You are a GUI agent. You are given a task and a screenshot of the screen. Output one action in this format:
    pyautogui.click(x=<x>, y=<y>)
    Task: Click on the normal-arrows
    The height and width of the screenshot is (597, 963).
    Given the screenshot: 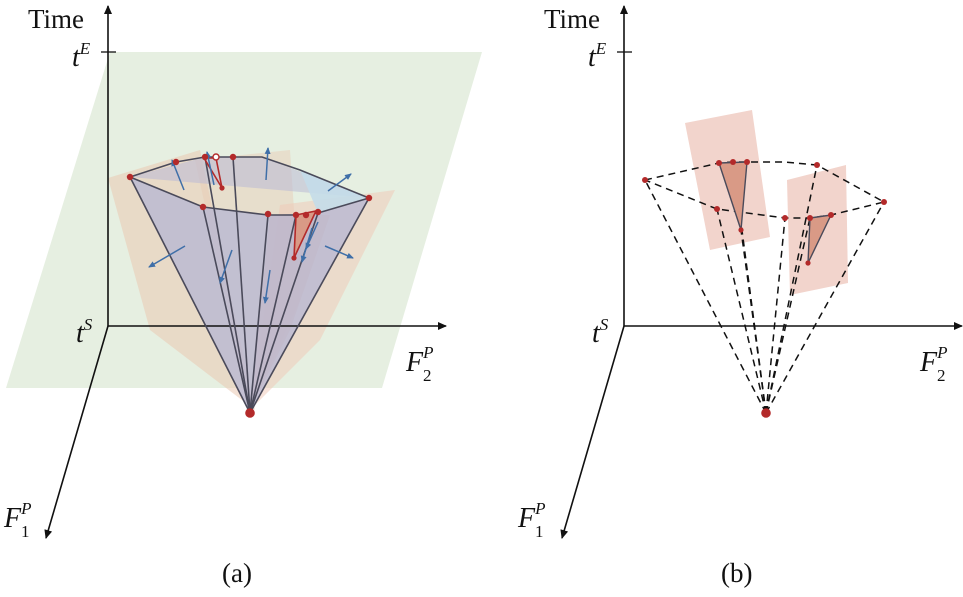 What is the action you would take?
    pyautogui.click(x=251, y=225)
    